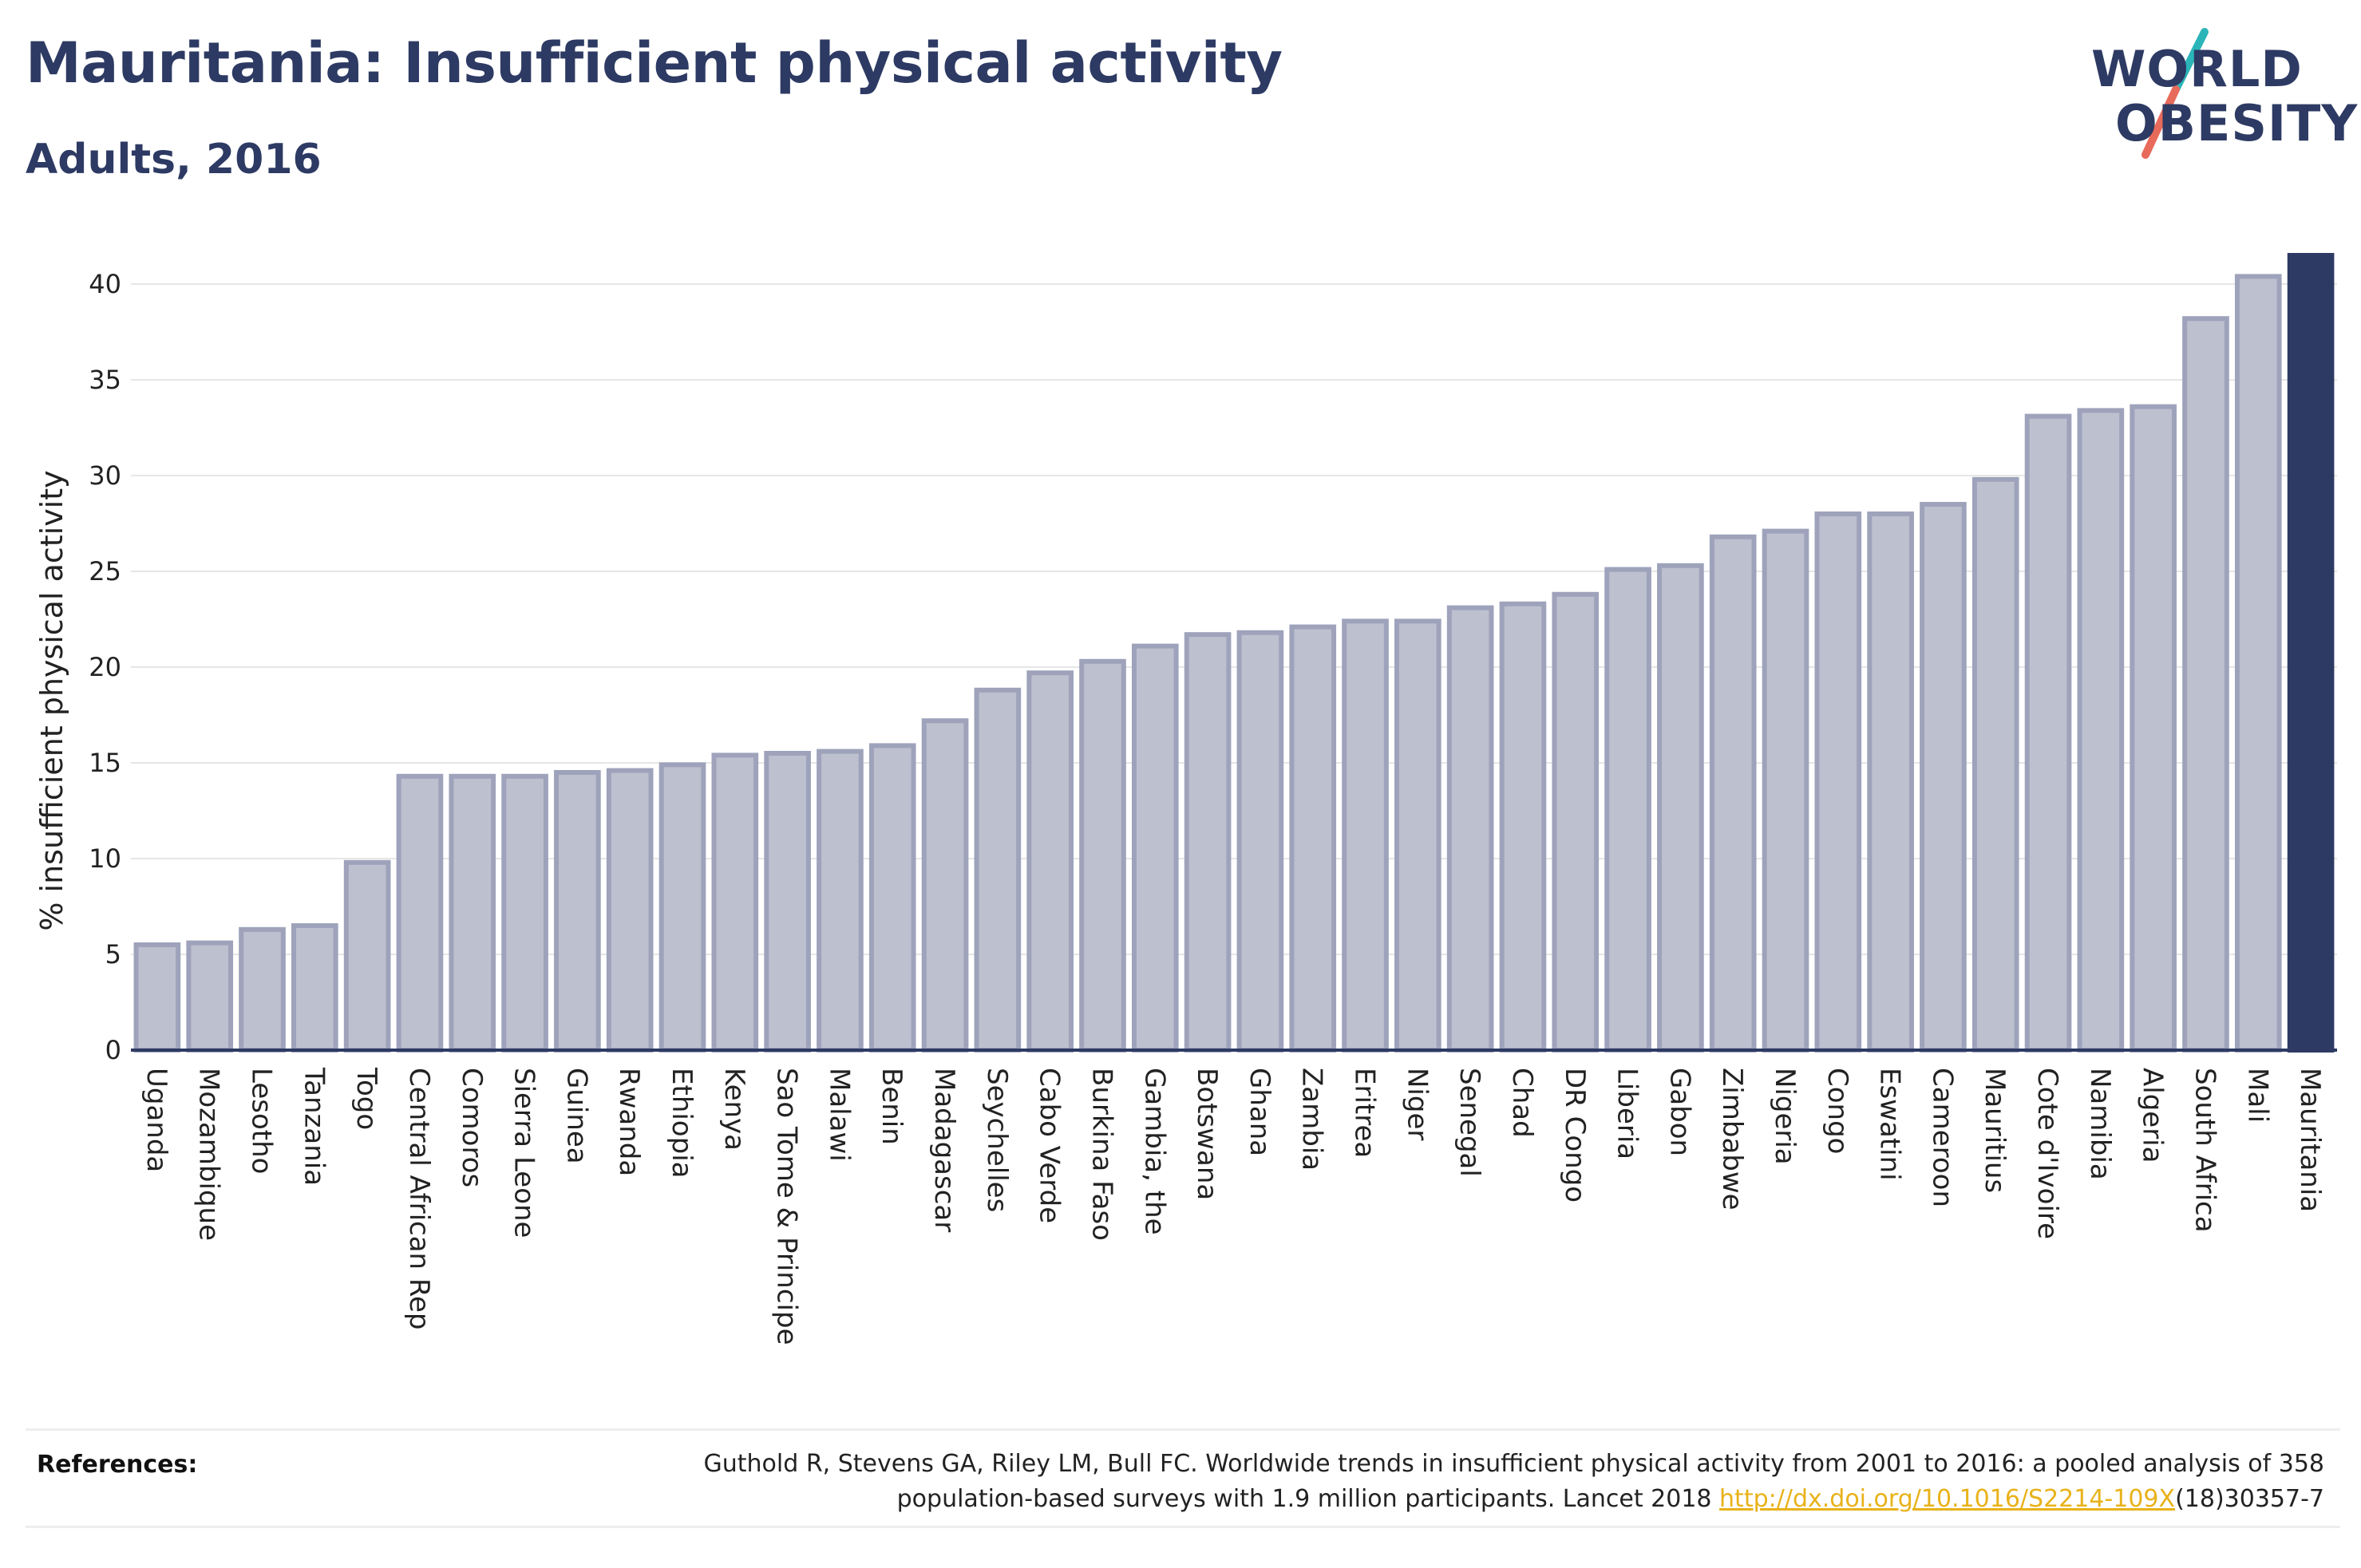  I want to click on y-tick-label: 10, so click(105, 858).